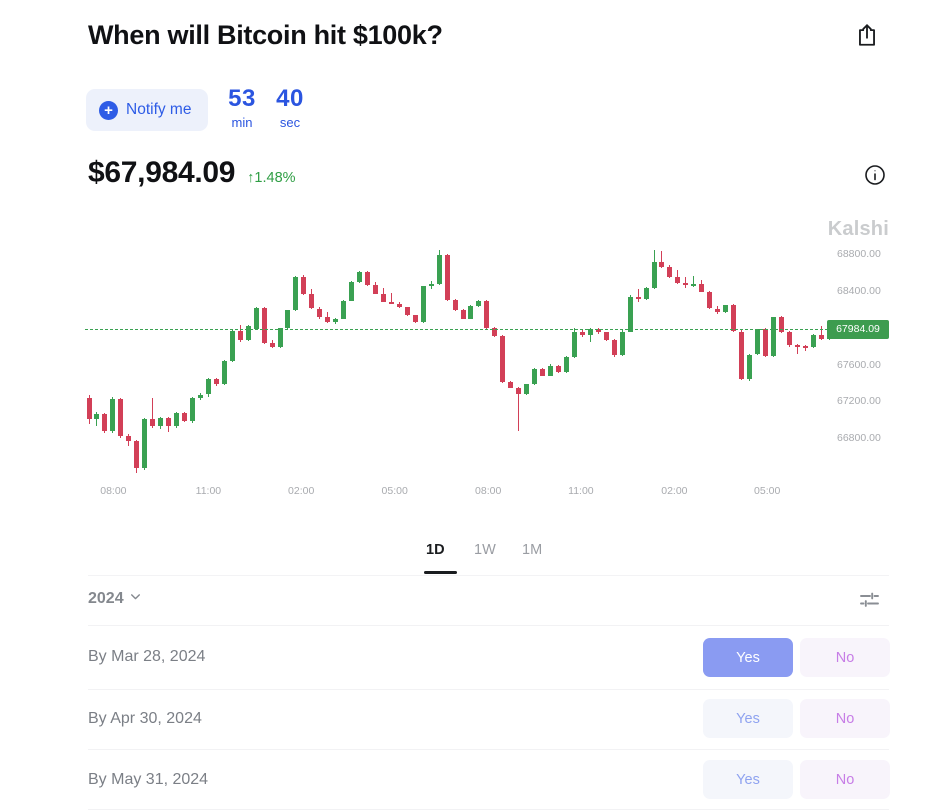 This screenshot has width=951, height=812. What do you see at coordinates (748, 779) in the screenshot?
I see `yes-button-may-31: Yes` at bounding box center [748, 779].